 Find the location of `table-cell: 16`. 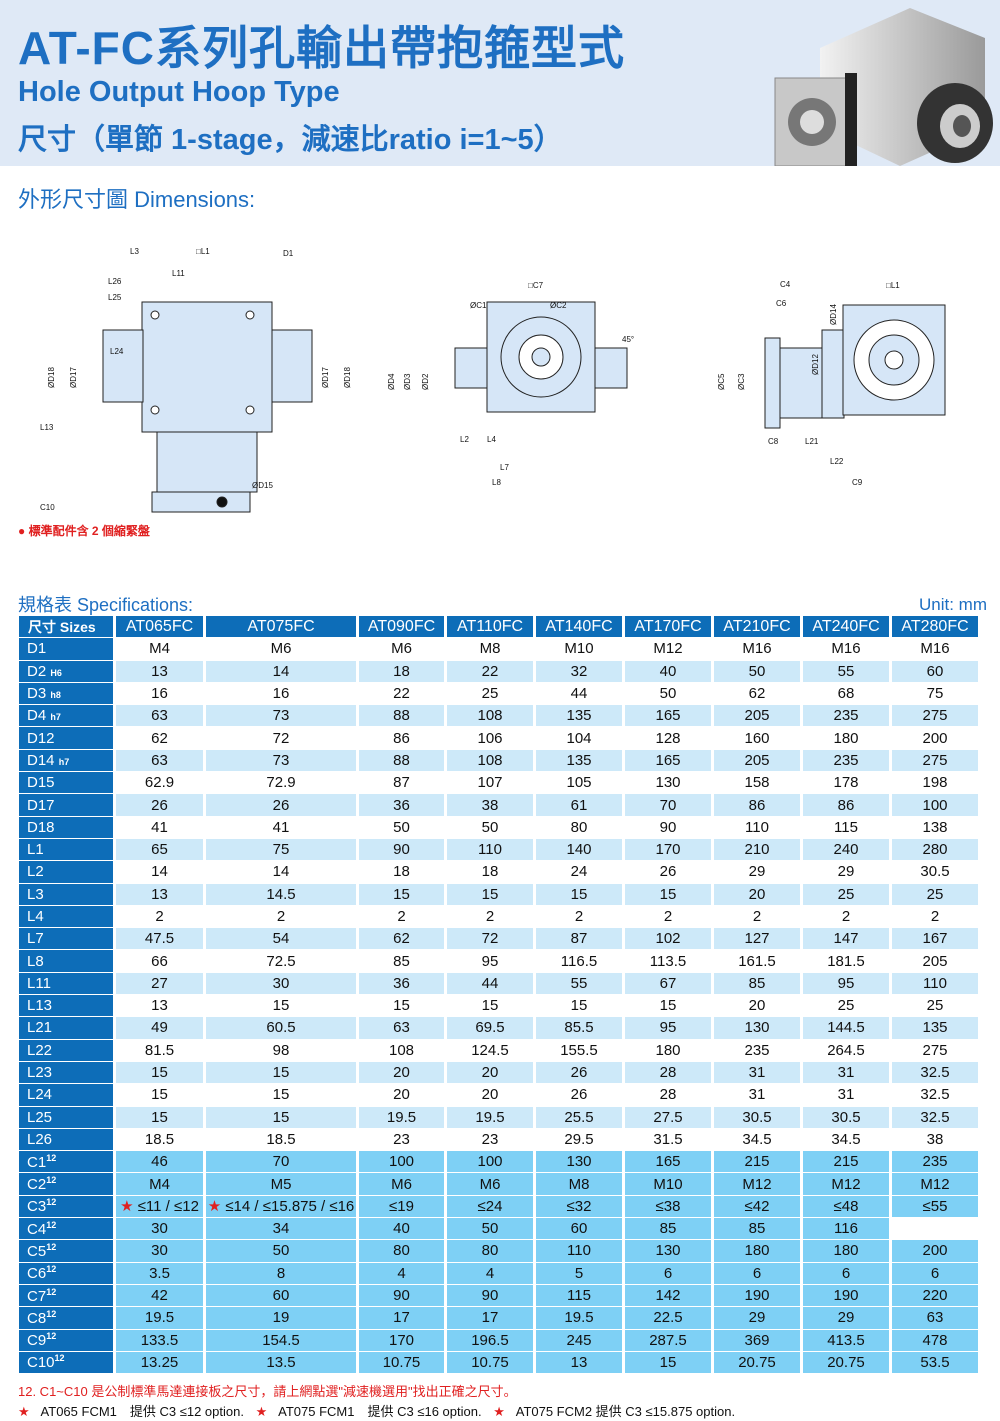

table-cell: 16 is located at coordinates (159, 694).